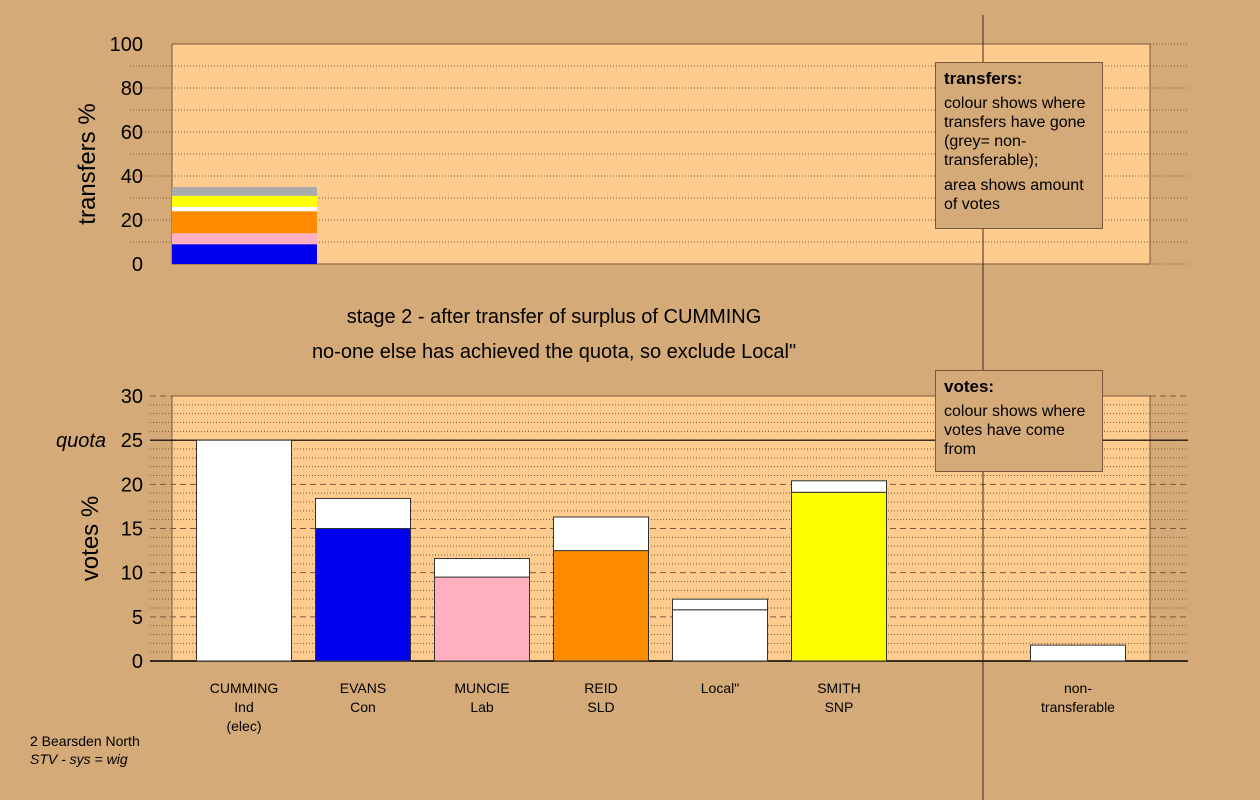 This screenshot has width=1260, height=800. Describe the element at coordinates (600, 688) in the screenshot. I see `category-label: REID` at that location.